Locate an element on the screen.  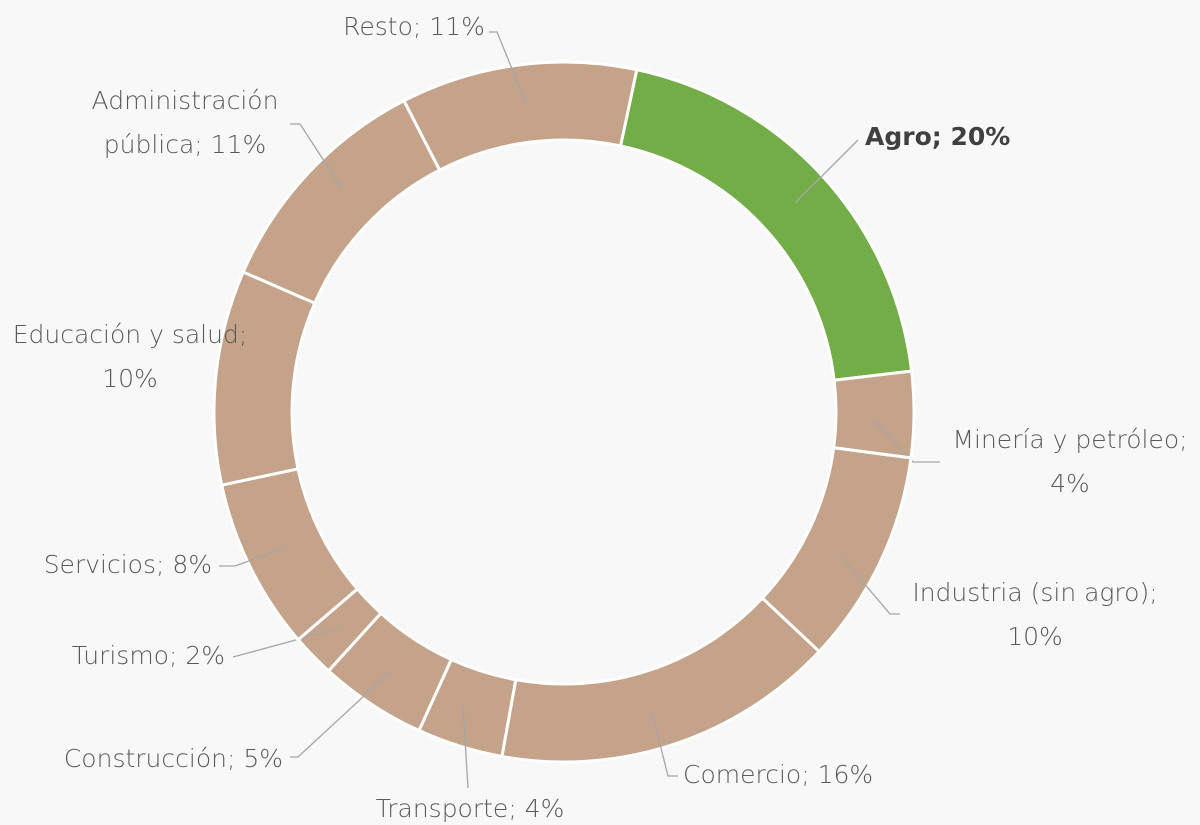
label-line: Construcción; 5% is located at coordinates (173, 758).